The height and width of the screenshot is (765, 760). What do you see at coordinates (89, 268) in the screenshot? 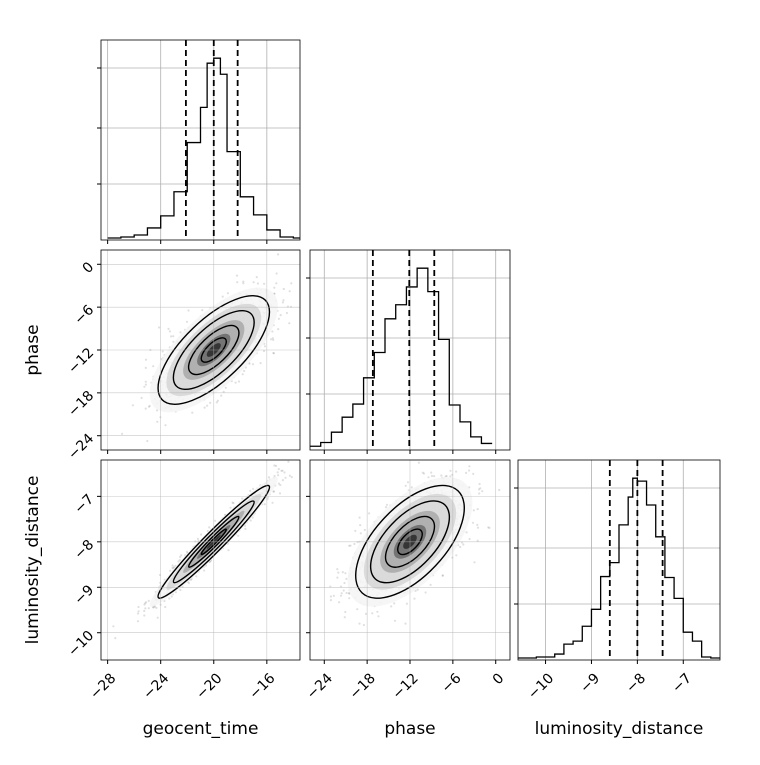
I see `y-tick-label: 0` at bounding box center [89, 268].